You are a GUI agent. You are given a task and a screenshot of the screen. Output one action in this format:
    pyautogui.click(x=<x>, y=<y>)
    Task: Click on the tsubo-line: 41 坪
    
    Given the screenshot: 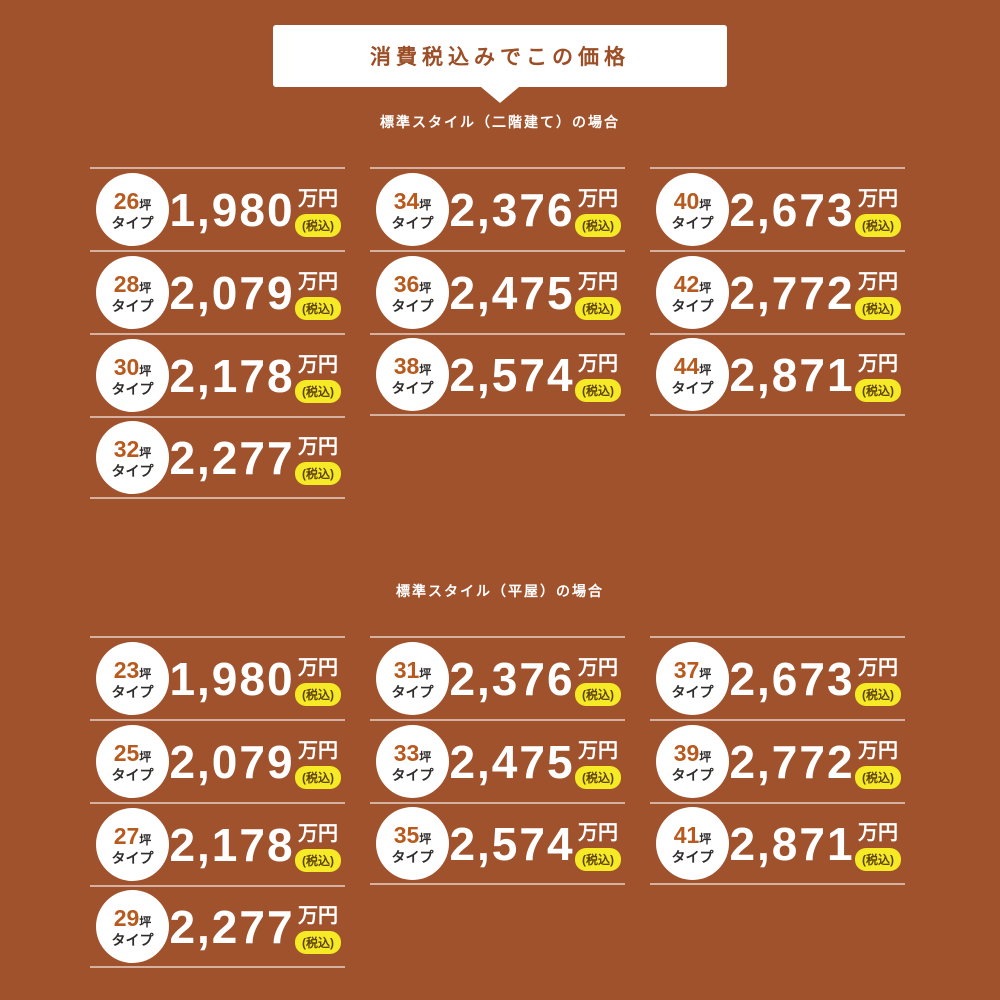 What is the action you would take?
    pyautogui.click(x=693, y=835)
    